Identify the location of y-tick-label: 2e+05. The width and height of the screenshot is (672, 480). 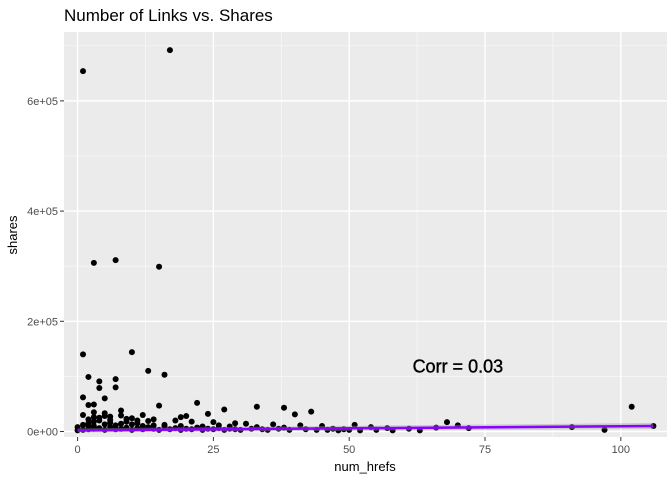
(42, 322).